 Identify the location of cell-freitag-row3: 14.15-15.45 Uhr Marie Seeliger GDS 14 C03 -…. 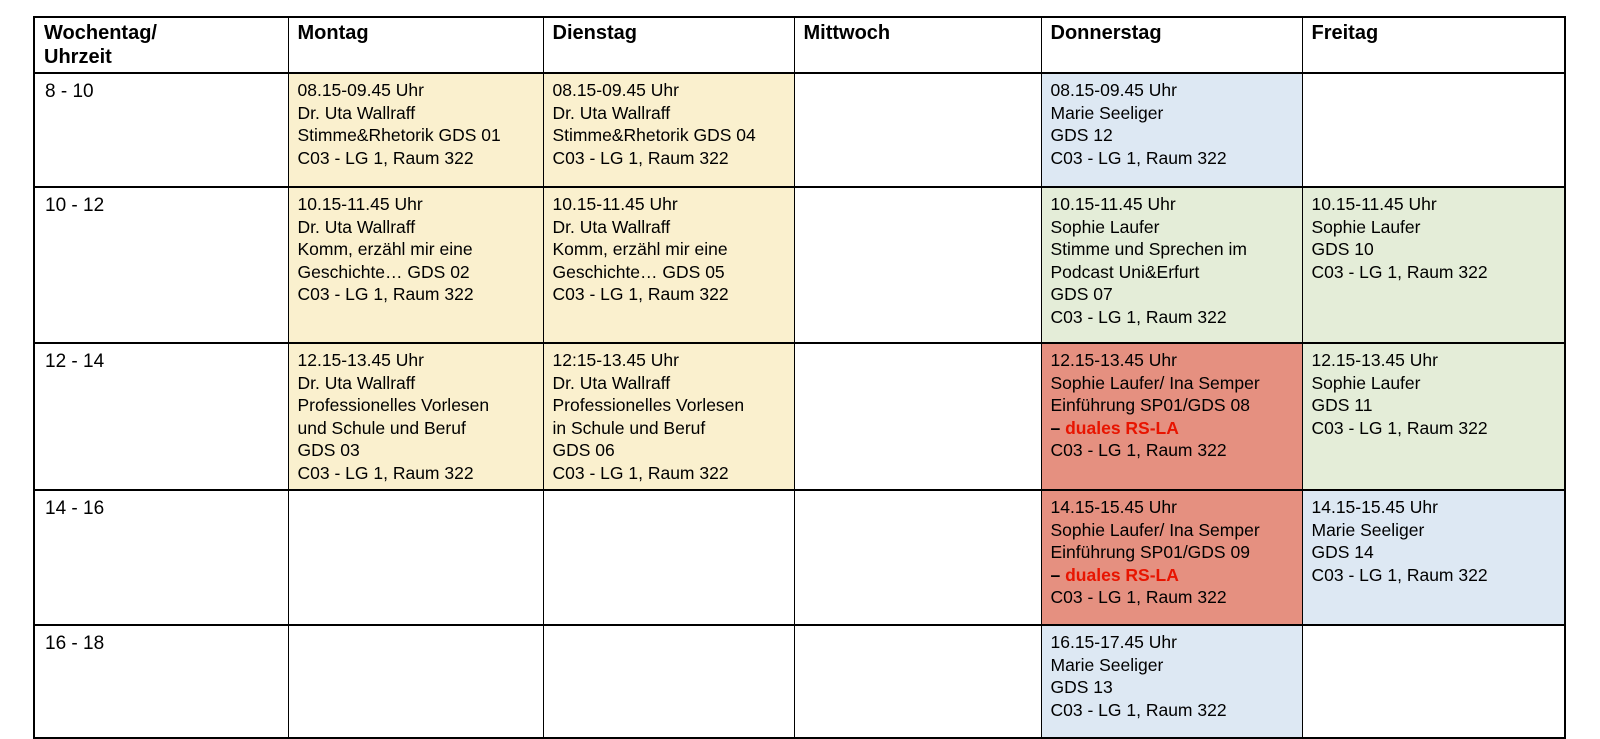
(1433, 557).